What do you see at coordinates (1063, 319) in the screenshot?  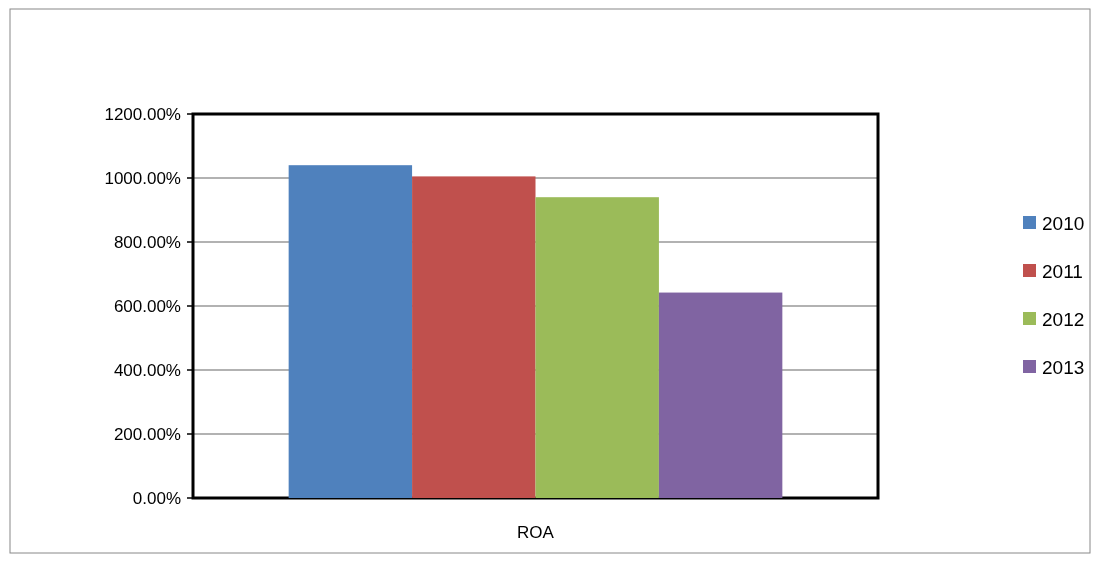 I see `legend-label: 2012` at bounding box center [1063, 319].